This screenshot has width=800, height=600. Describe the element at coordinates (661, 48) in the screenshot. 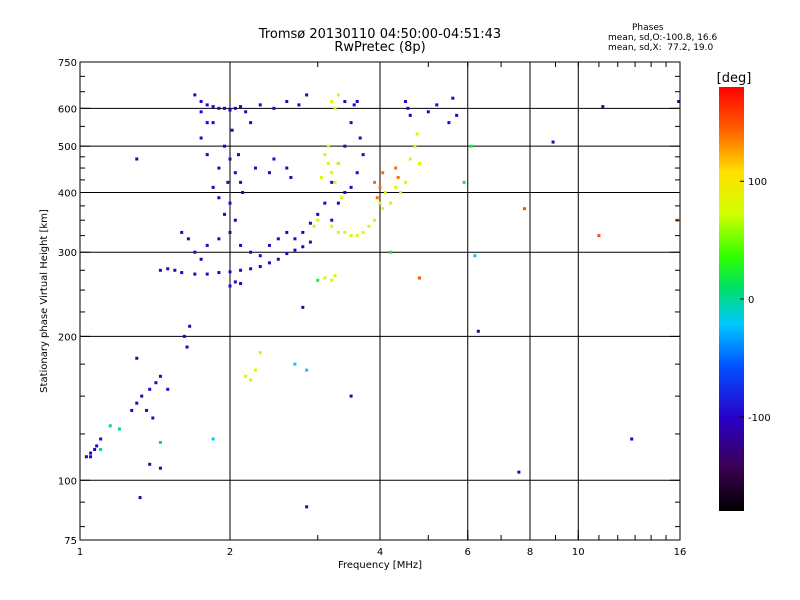

I see `stats-x-mode: mean, sd,X: 77.2, 19.0` at that location.